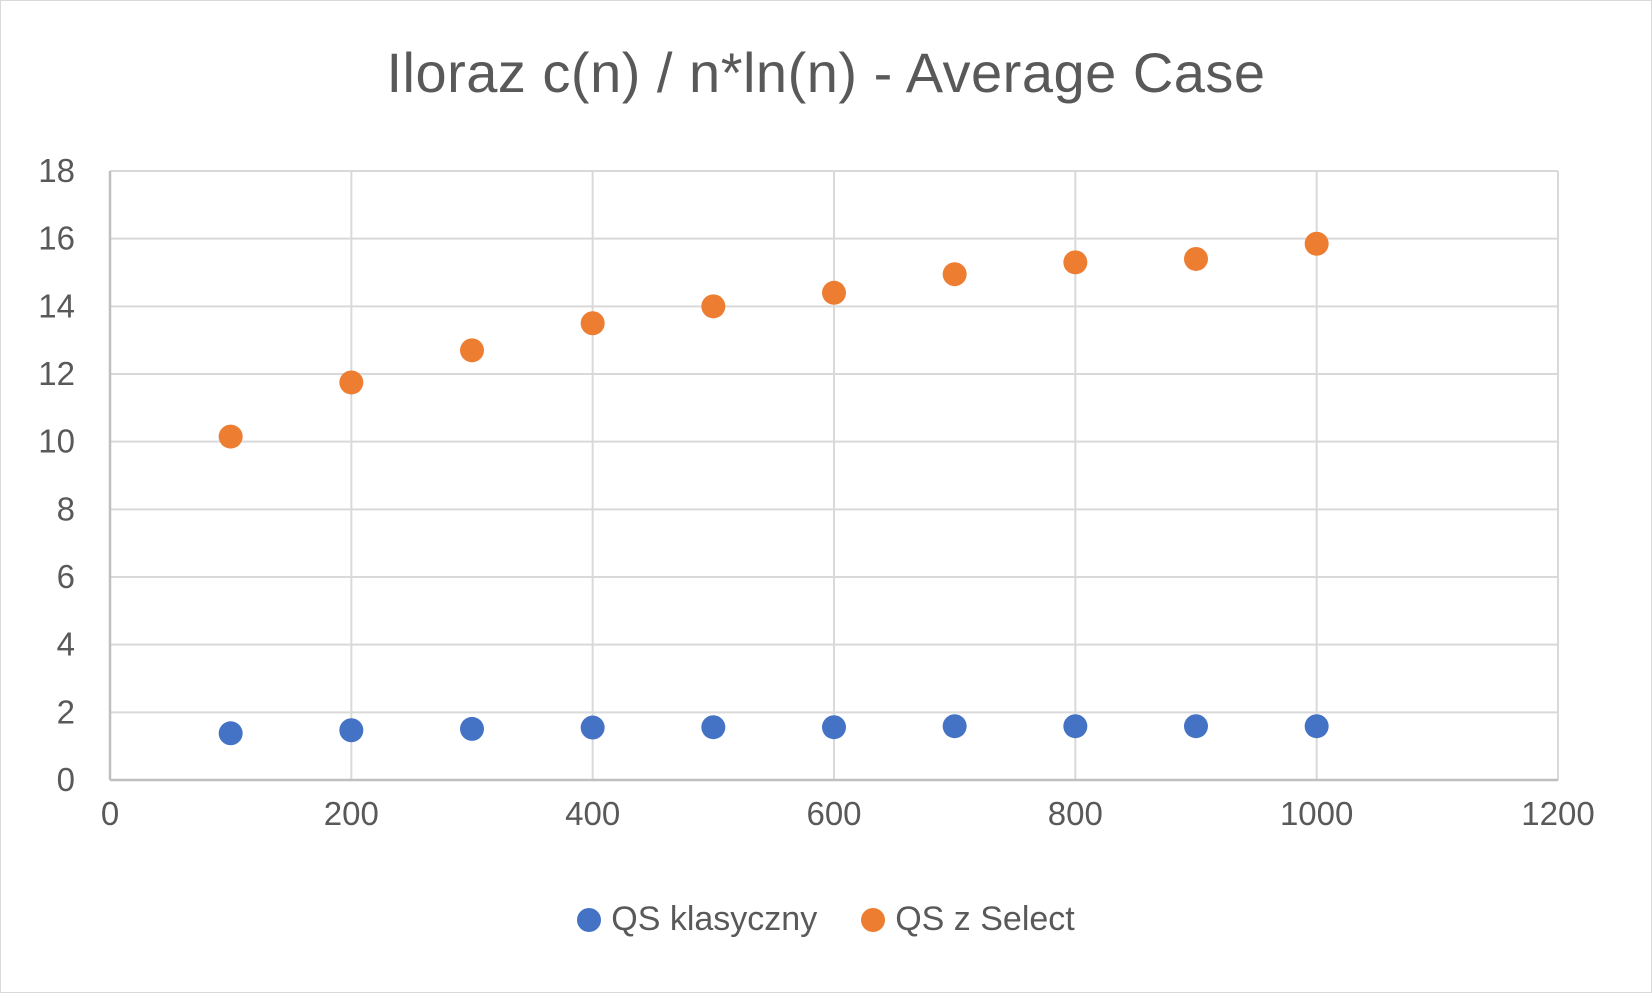  Describe the element at coordinates (66, 711) in the screenshot. I see `y-tick-label-1: 2` at that location.